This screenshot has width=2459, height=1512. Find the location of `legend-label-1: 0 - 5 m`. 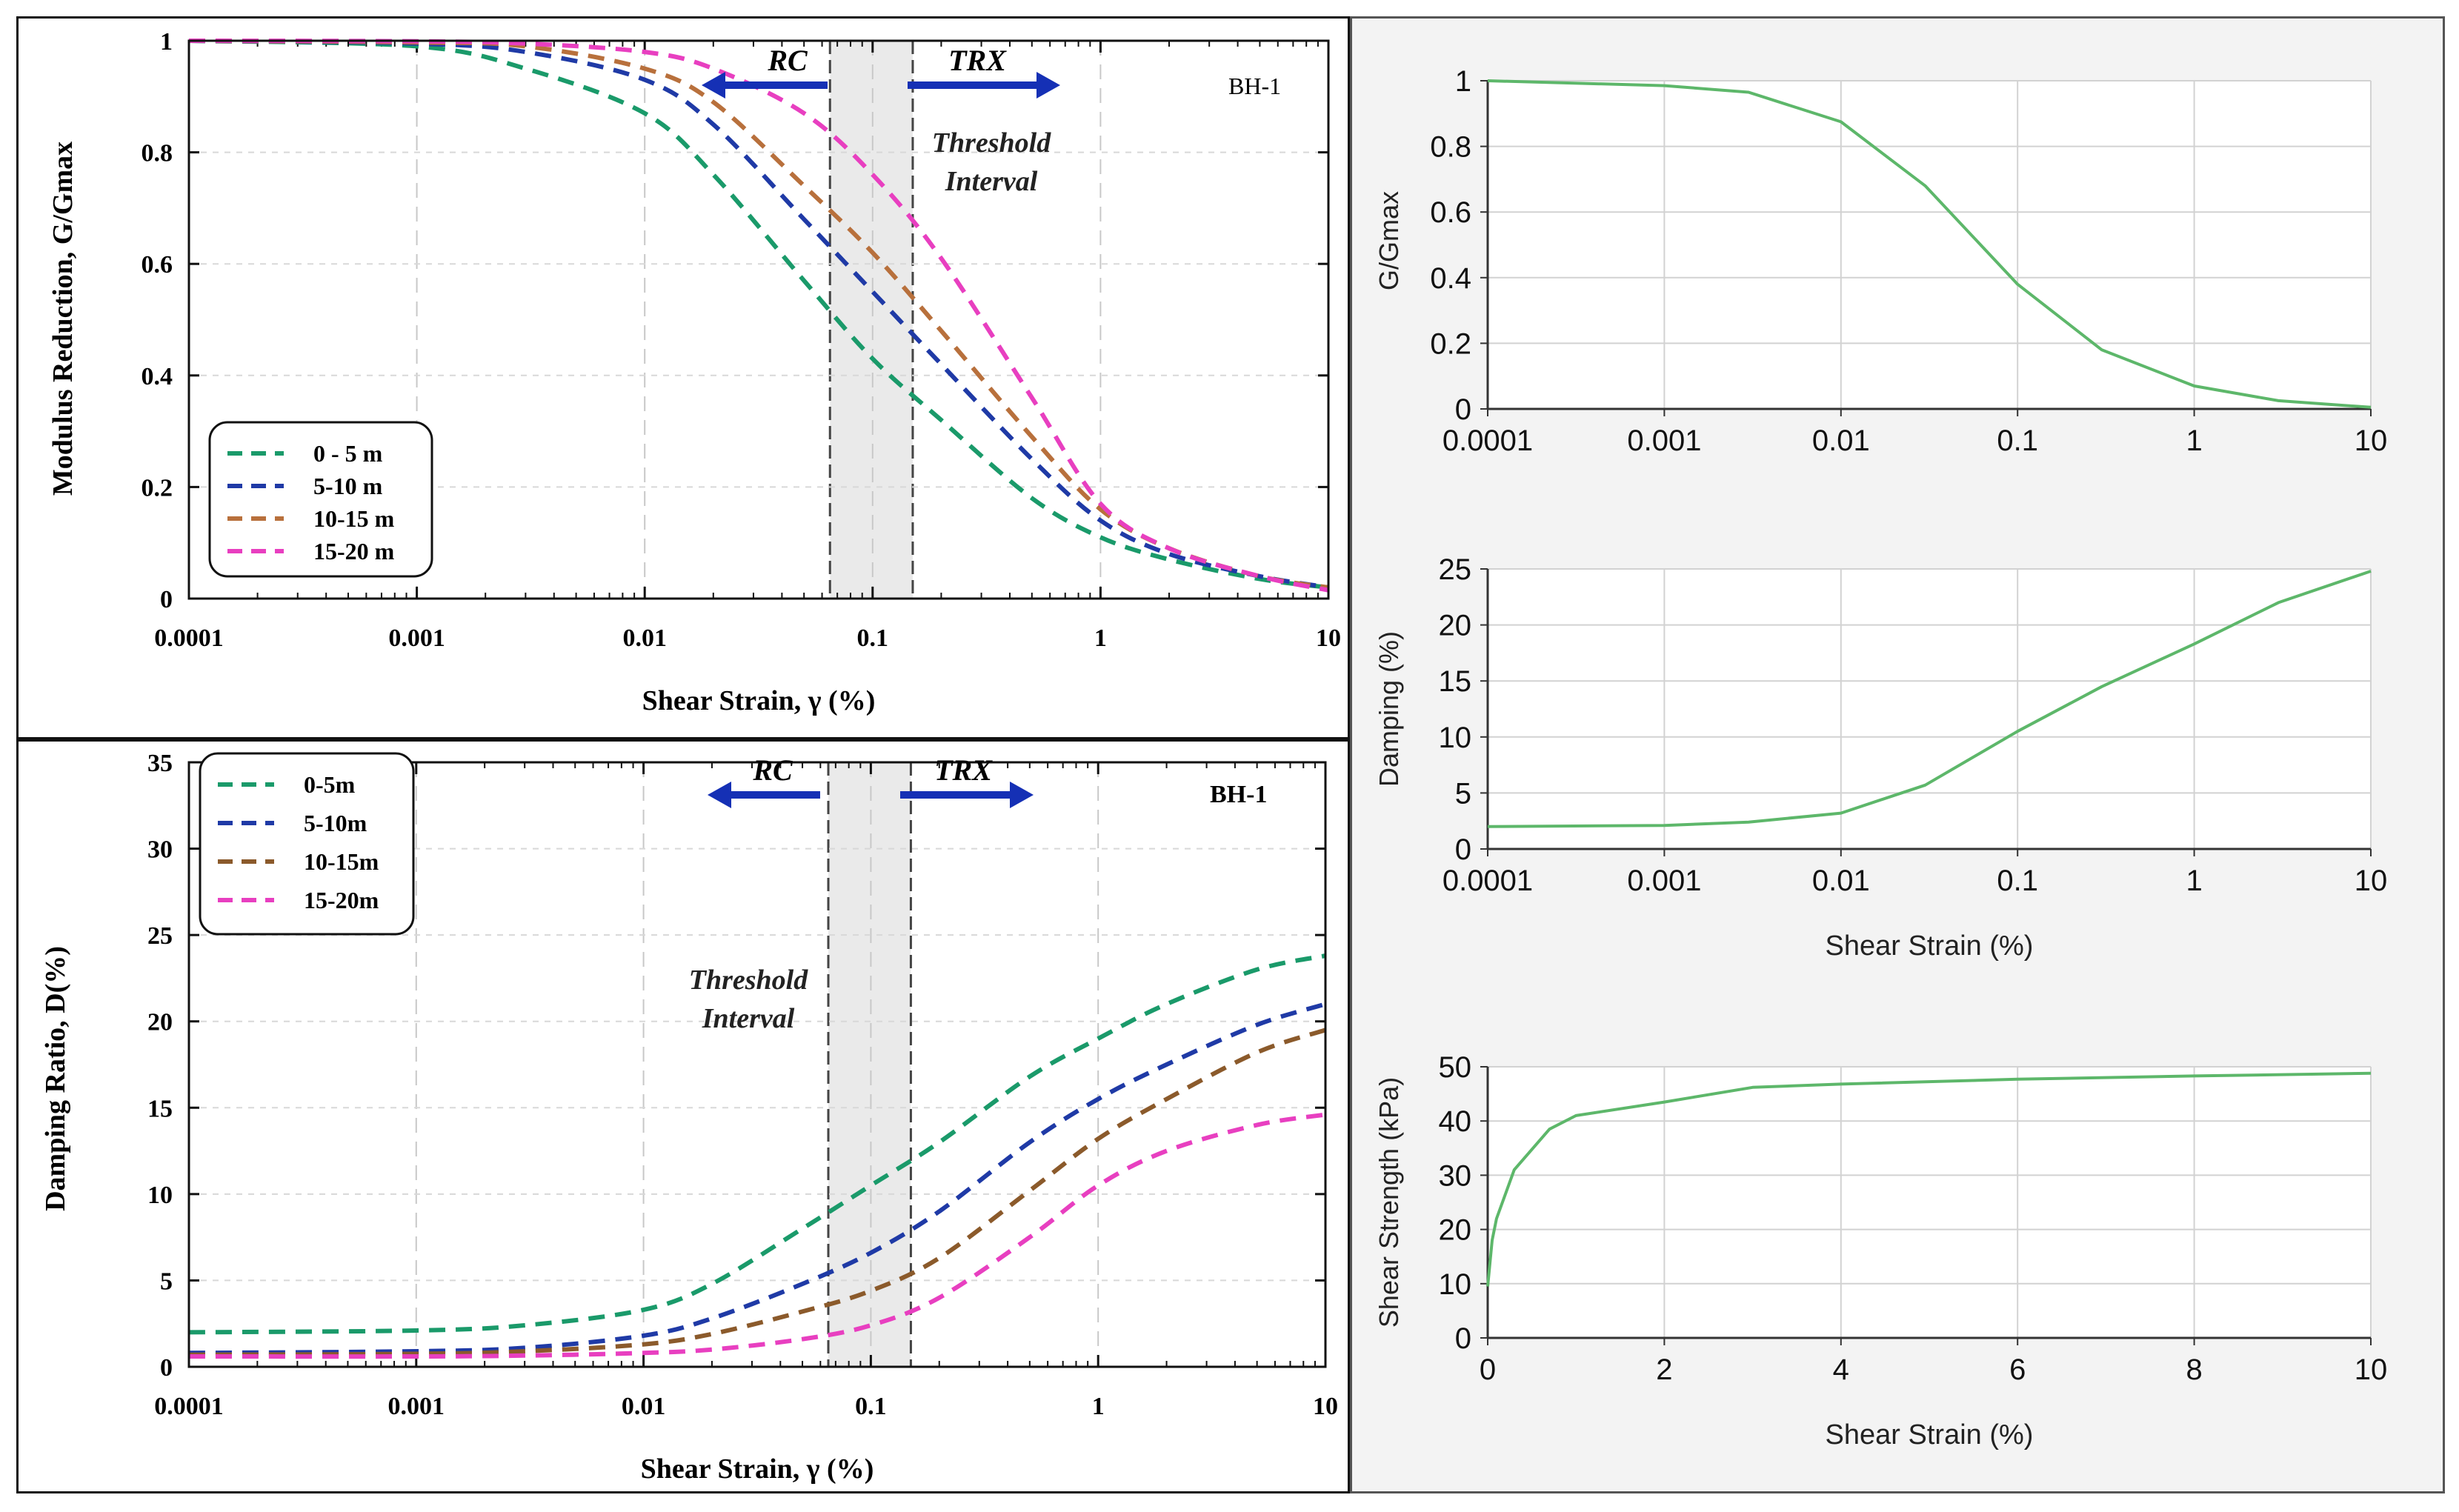

legend-label-1: 0 - 5 m is located at coordinates (348, 453).